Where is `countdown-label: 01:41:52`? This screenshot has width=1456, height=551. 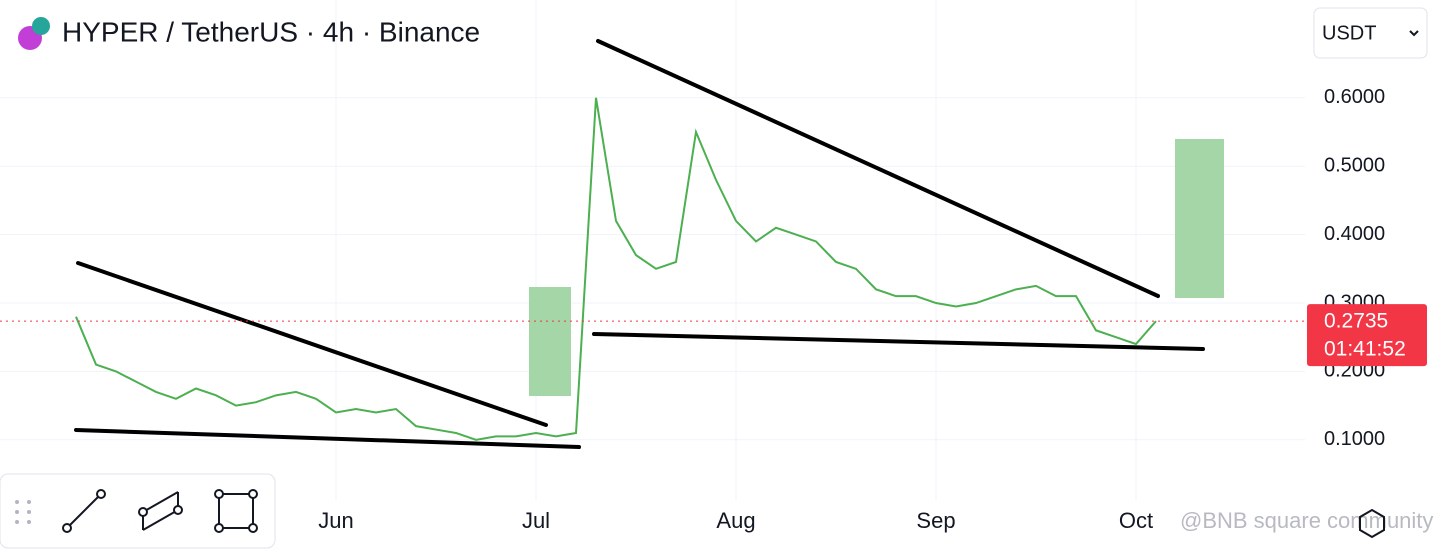 countdown-label: 01:41:52 is located at coordinates (1365, 349).